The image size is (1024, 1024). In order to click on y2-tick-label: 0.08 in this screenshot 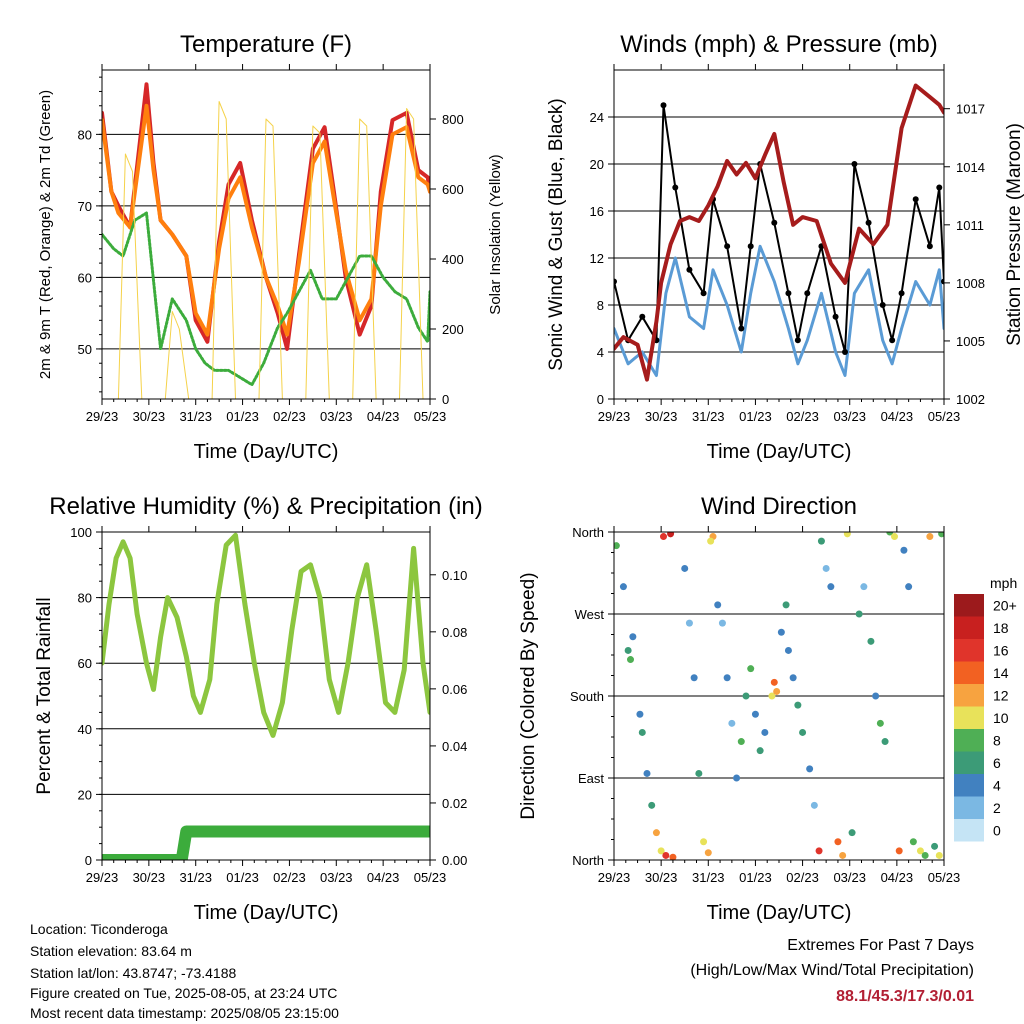, I will do `click(454, 632)`.